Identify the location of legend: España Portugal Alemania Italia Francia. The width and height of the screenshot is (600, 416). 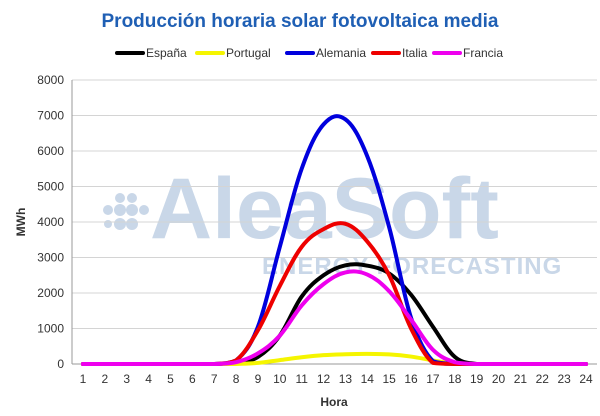
(309, 53).